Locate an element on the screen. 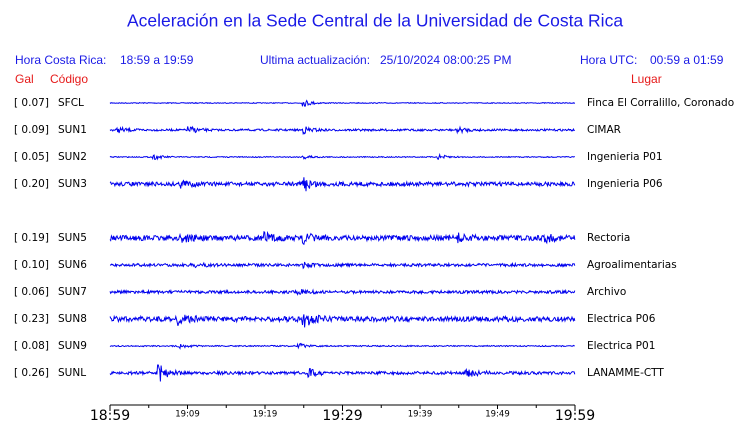 The width and height of the screenshot is (740, 423). station-place: Electrica P01 is located at coordinates (621, 346).